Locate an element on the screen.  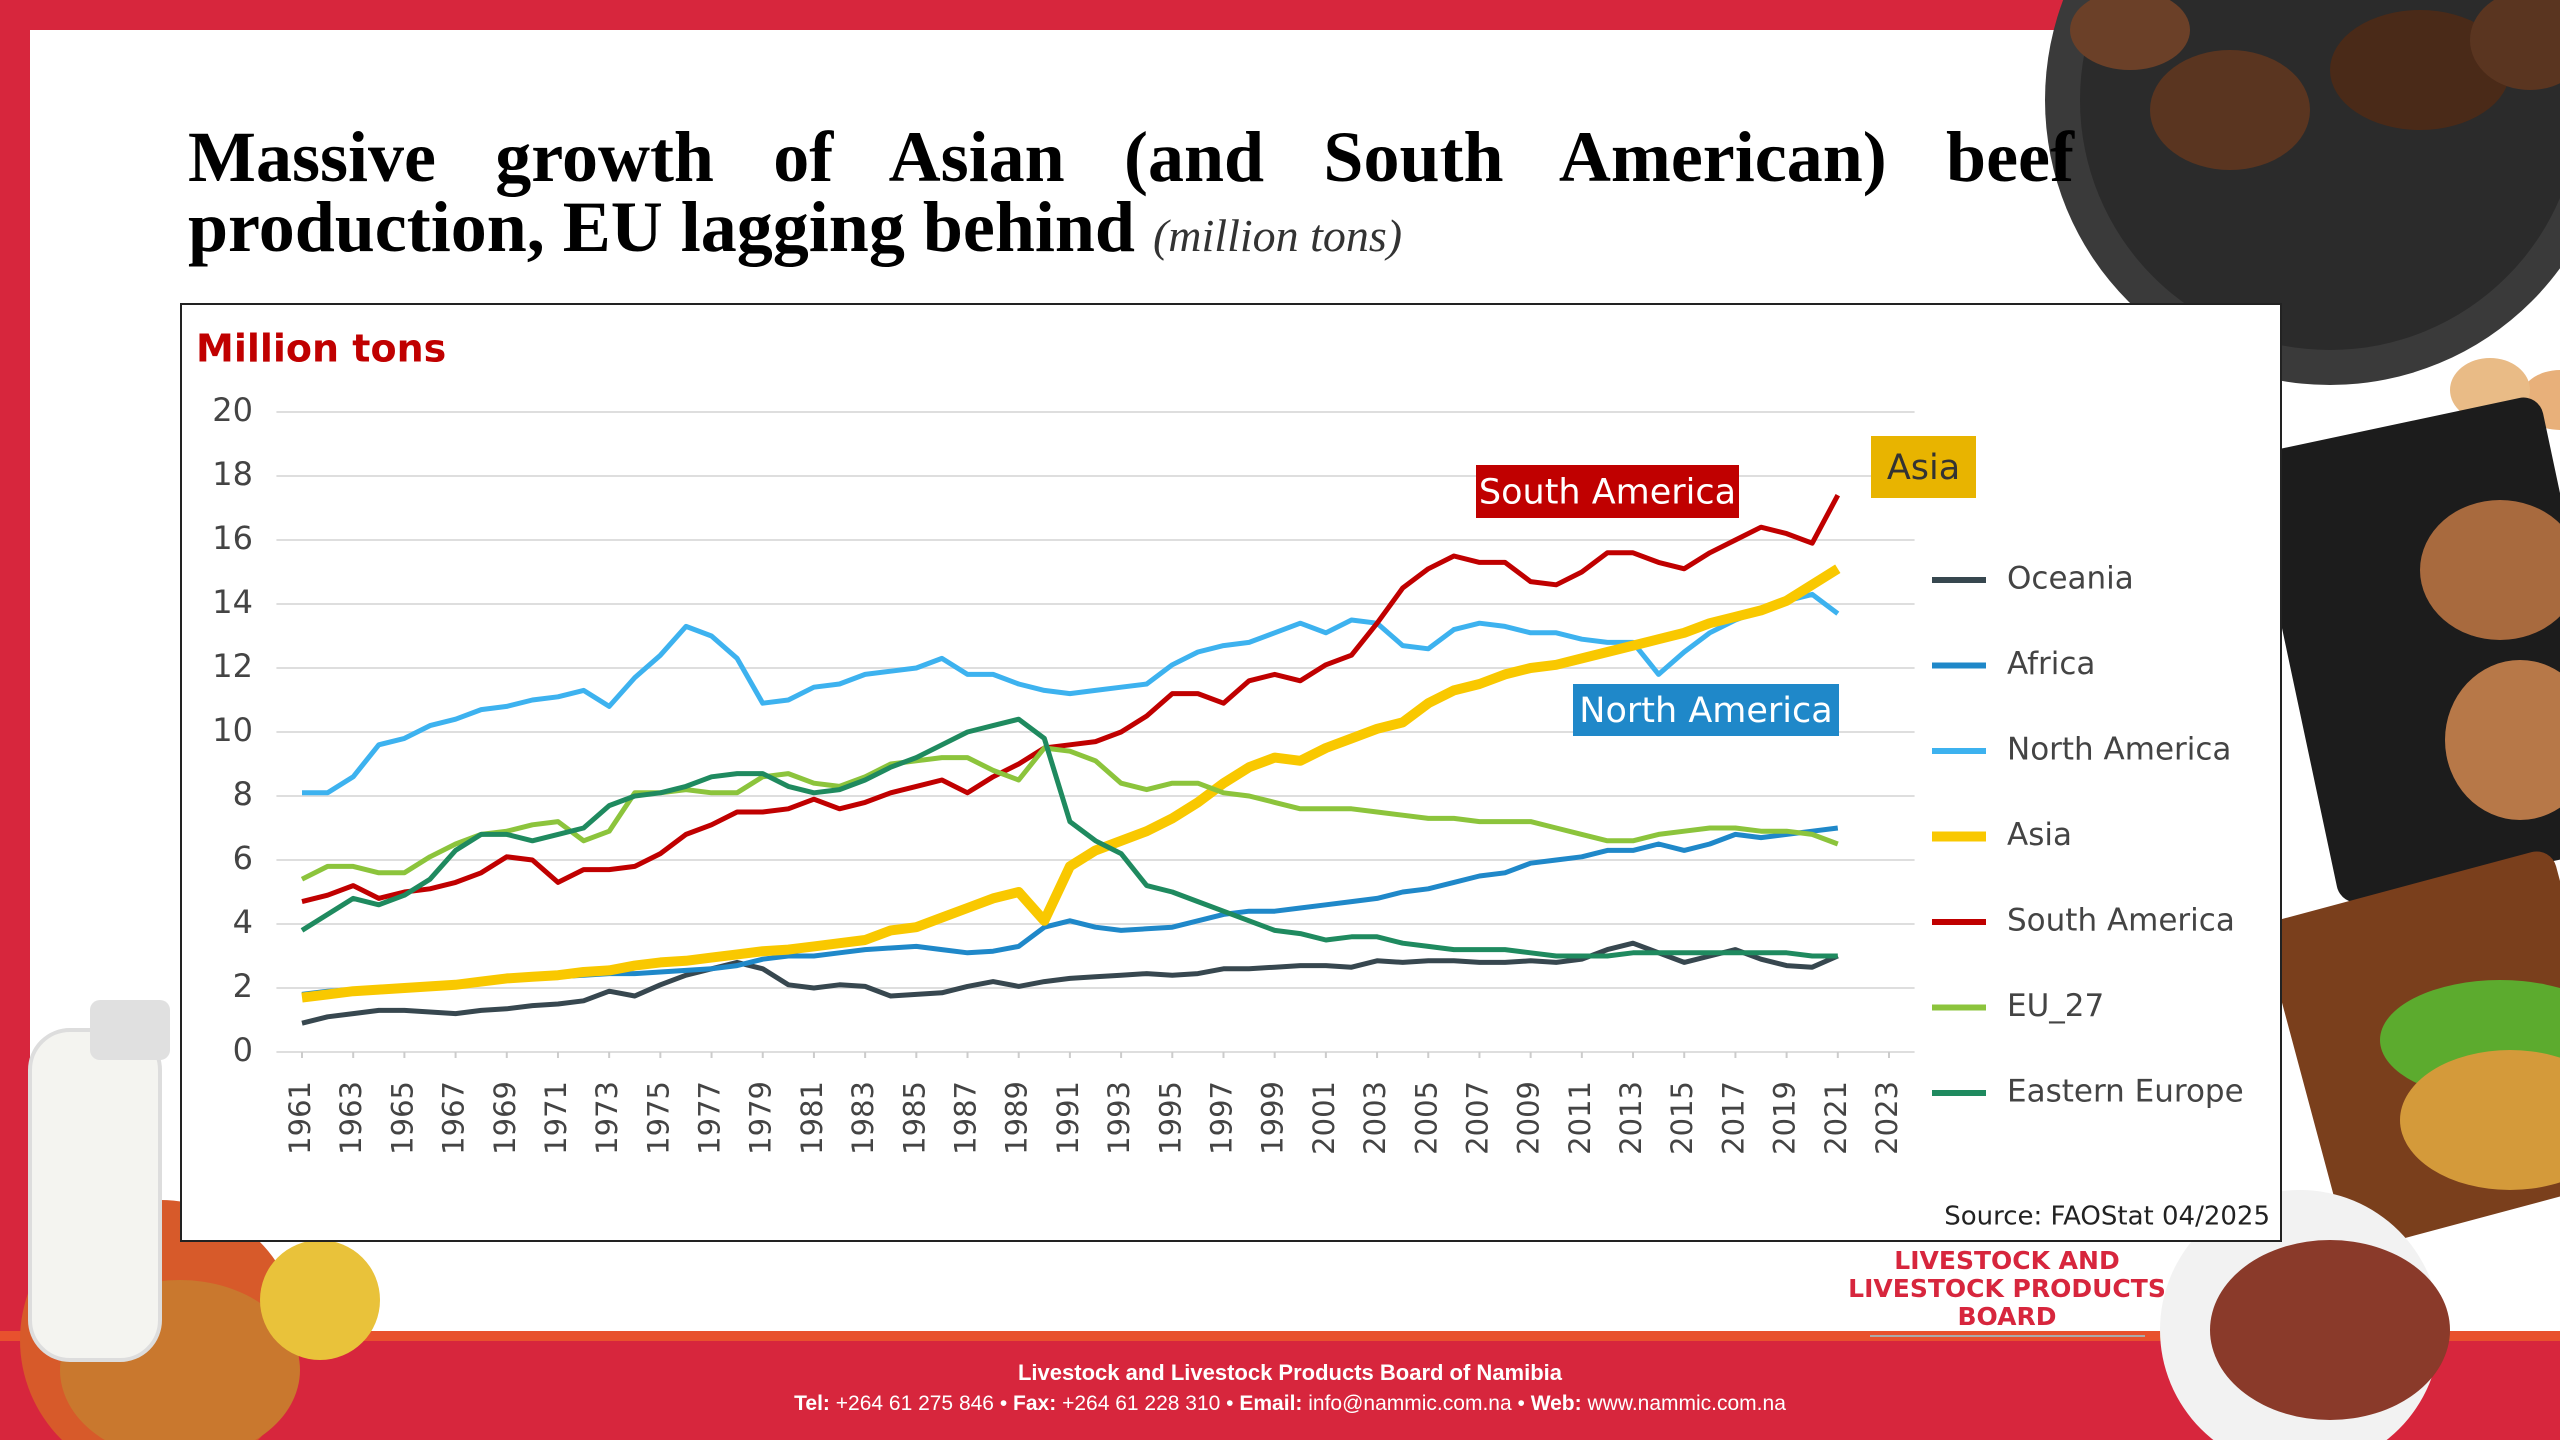
x-tick-label: 1975 is located at coordinates (658, 1118).